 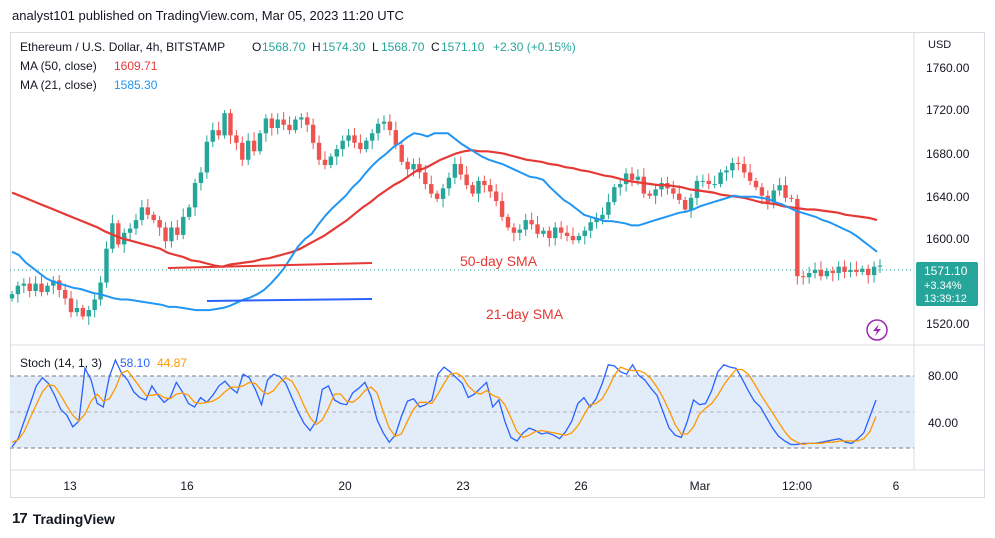 What do you see at coordinates (289, 300) in the screenshot?
I see `sma21-annotation-line` at bounding box center [289, 300].